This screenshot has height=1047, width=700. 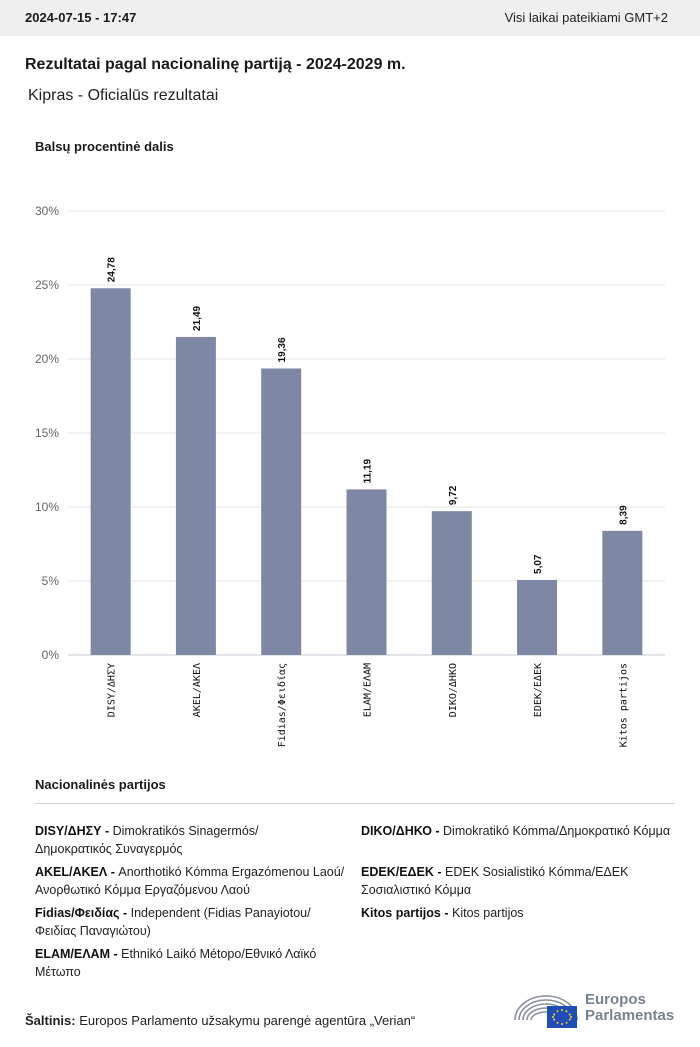 I want to click on legend-name: Dimokratikó Kómma/Δημοκρατικό Κόμμα, so click(x=557, y=831).